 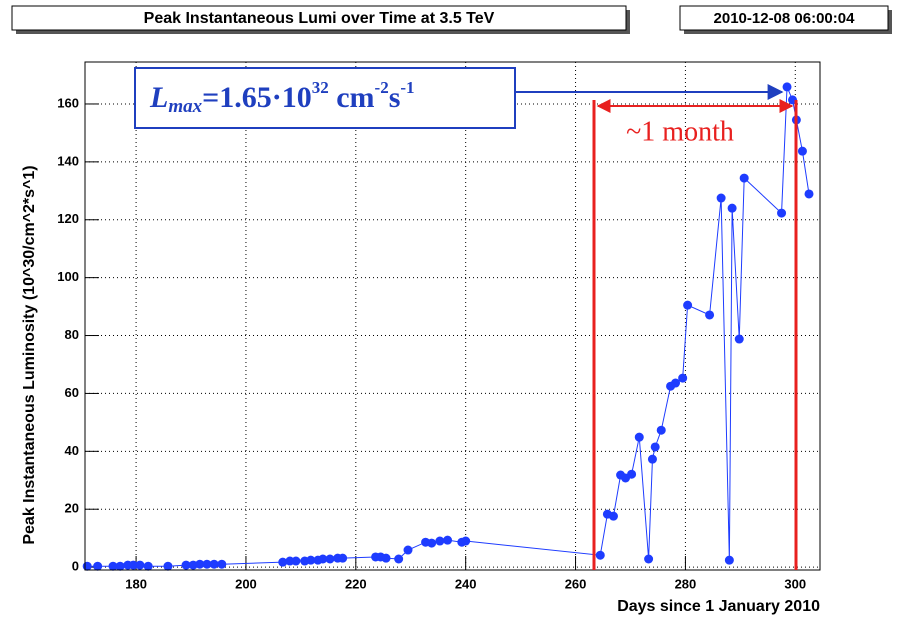 I want to click on lmax-box, so click(x=325, y=98).